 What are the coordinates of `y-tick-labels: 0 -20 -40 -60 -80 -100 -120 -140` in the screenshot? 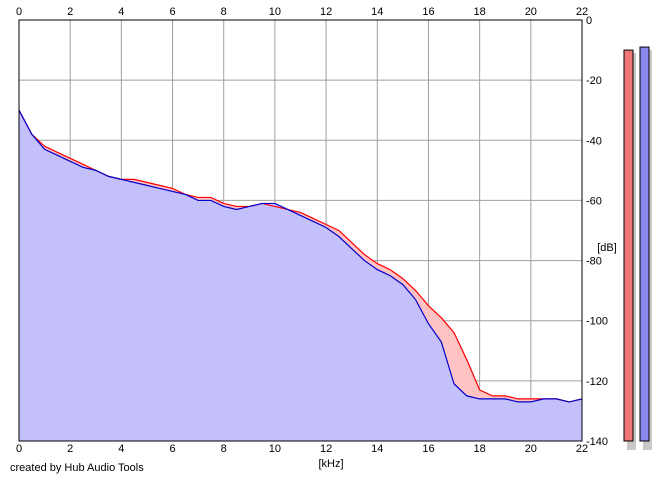 It's located at (597, 231).